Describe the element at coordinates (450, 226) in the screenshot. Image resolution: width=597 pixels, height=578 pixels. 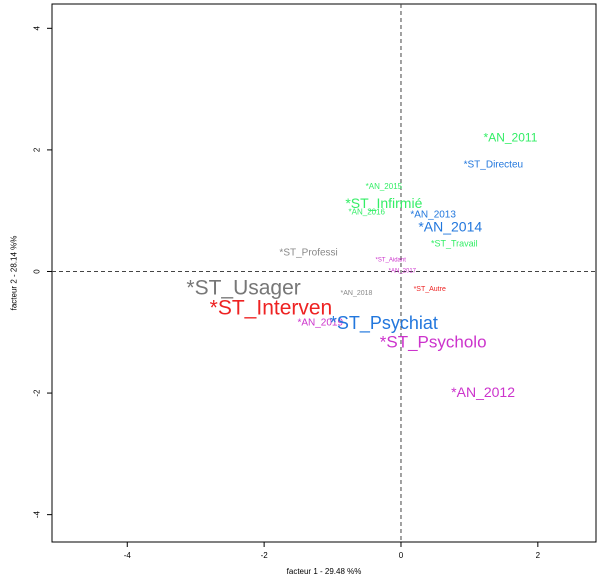
I see `point-label-an-2014: *AN_2014` at that location.